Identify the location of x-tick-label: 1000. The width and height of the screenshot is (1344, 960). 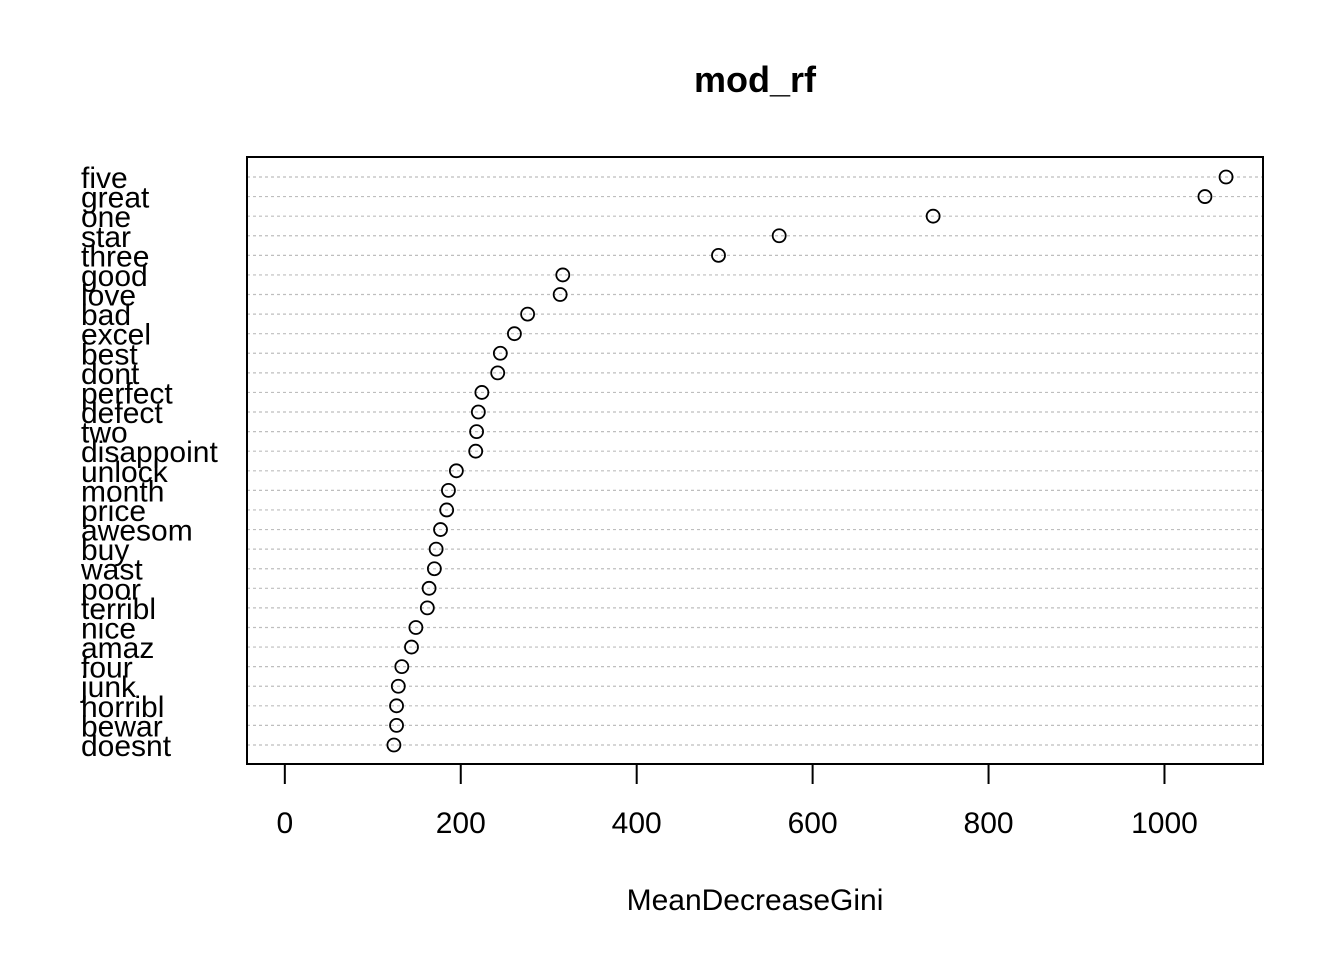
(1164, 823).